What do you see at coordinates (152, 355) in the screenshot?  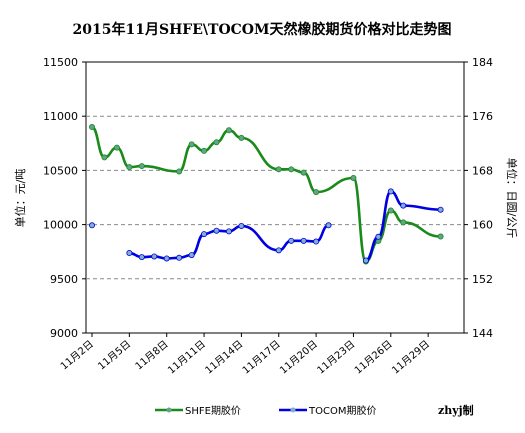 I see `x-tick-label: 11月8日` at bounding box center [152, 355].